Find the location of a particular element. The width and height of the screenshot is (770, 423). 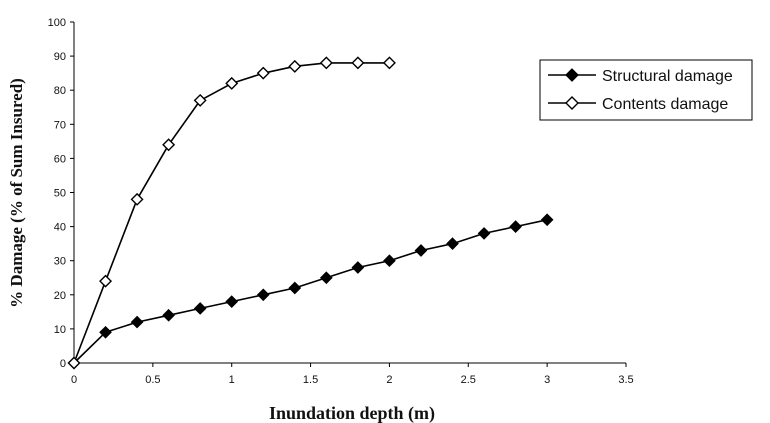

y-tick-label: 90 is located at coordinates (60, 57).